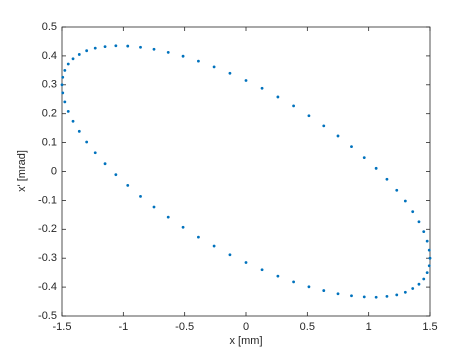 This screenshot has width=474, height=355. I want to click on y-tick-label: 0.4, so click(49, 56).